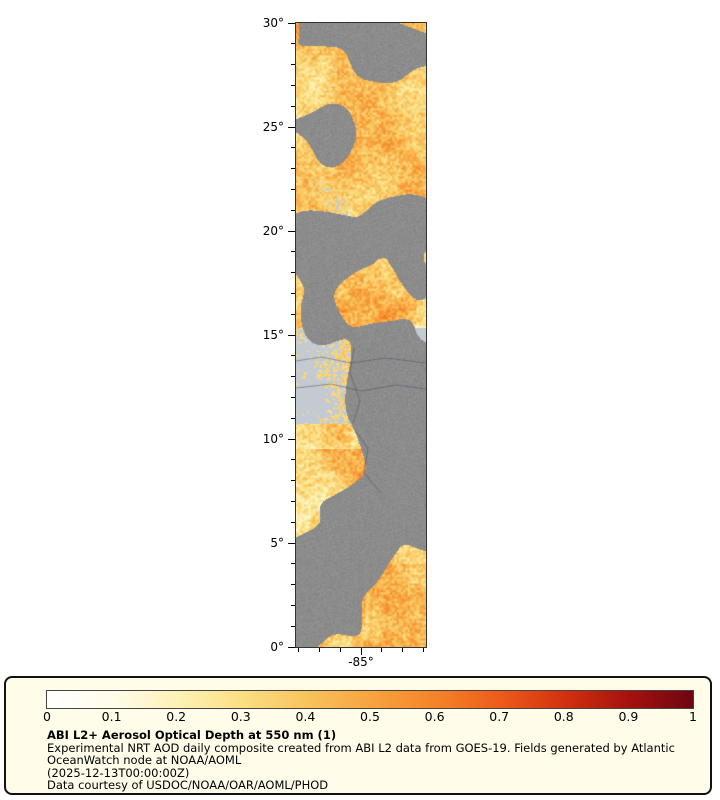 This screenshot has width=720, height=800. What do you see at coordinates (273, 231) in the screenshot?
I see `y-tick-label: 20°` at bounding box center [273, 231].